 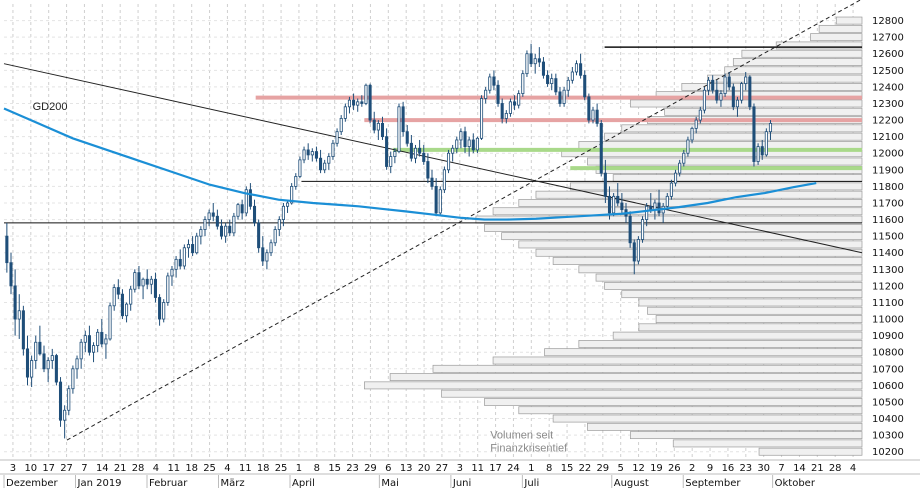 I want to click on y-tick-label: 10300, so click(x=888, y=436).